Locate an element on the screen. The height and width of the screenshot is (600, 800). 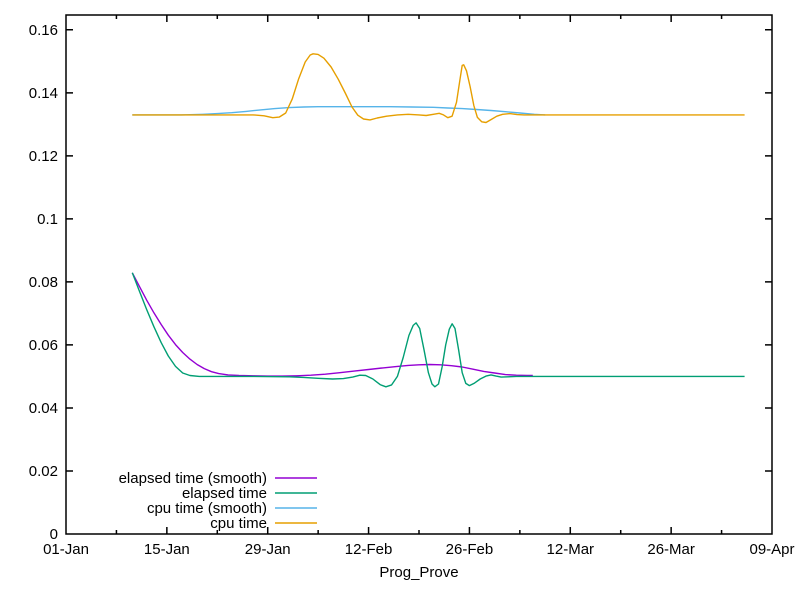
x-tick-label: 29-Jan is located at coordinates (268, 549).